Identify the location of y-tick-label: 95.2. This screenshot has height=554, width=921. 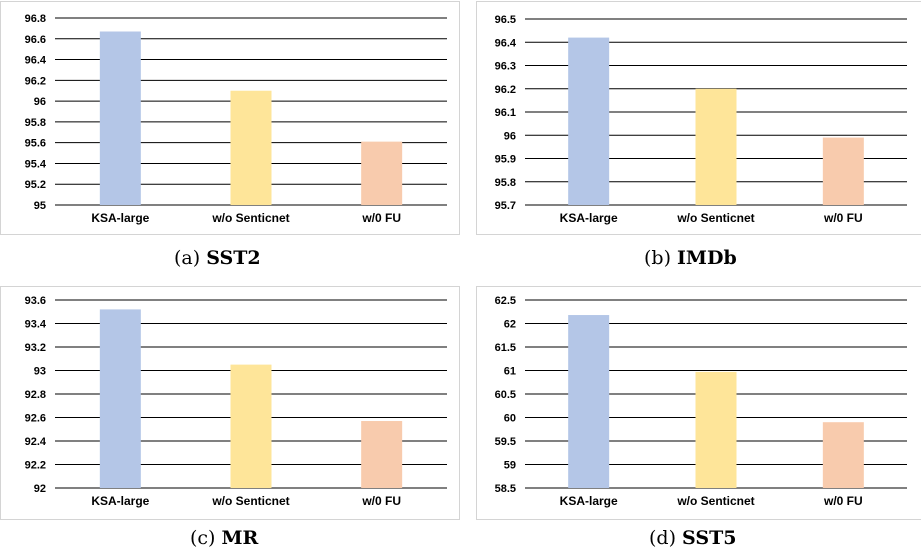
(35, 185).